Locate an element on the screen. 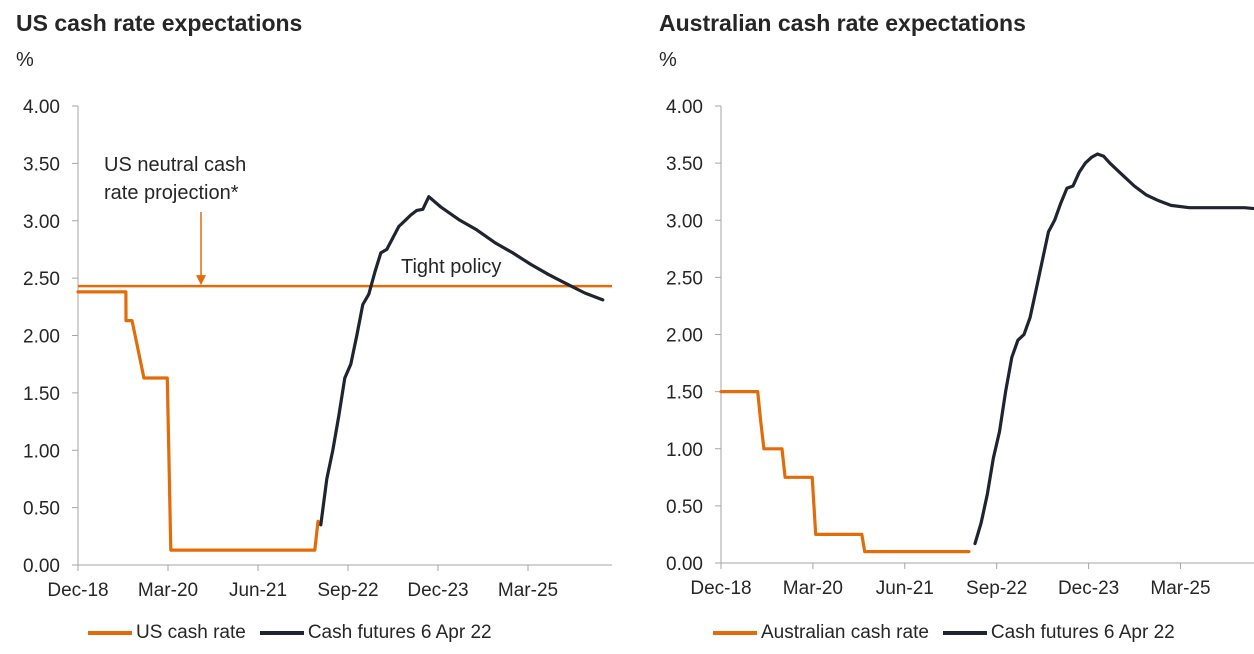 The height and width of the screenshot is (654, 1254). legend-label: Australian cash rate is located at coordinates (845, 632).